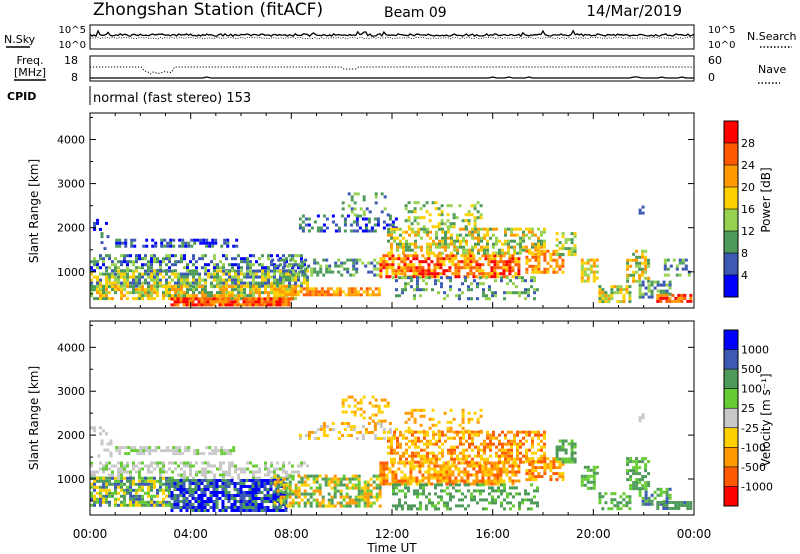 The height and width of the screenshot is (554, 800). I want to click on colorbar-segment, so click(731, 286).